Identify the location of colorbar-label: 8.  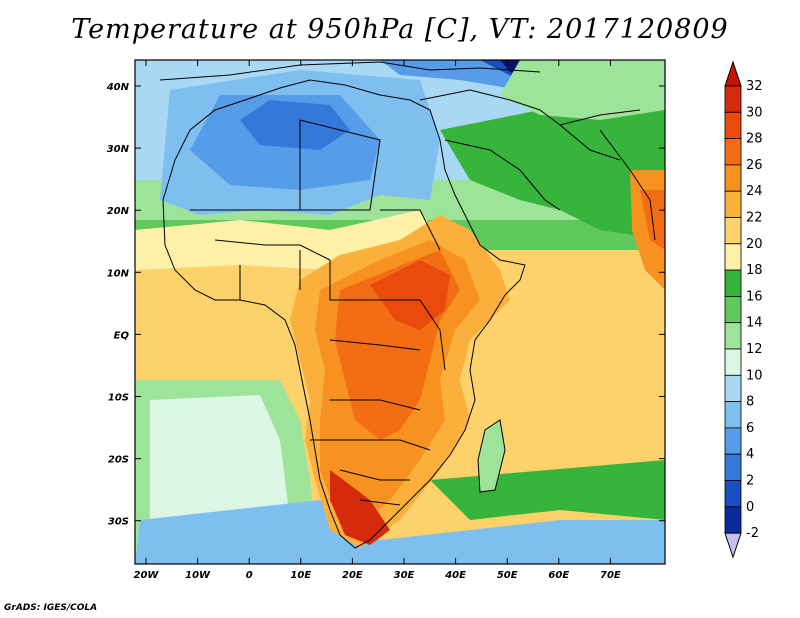
(750, 402).